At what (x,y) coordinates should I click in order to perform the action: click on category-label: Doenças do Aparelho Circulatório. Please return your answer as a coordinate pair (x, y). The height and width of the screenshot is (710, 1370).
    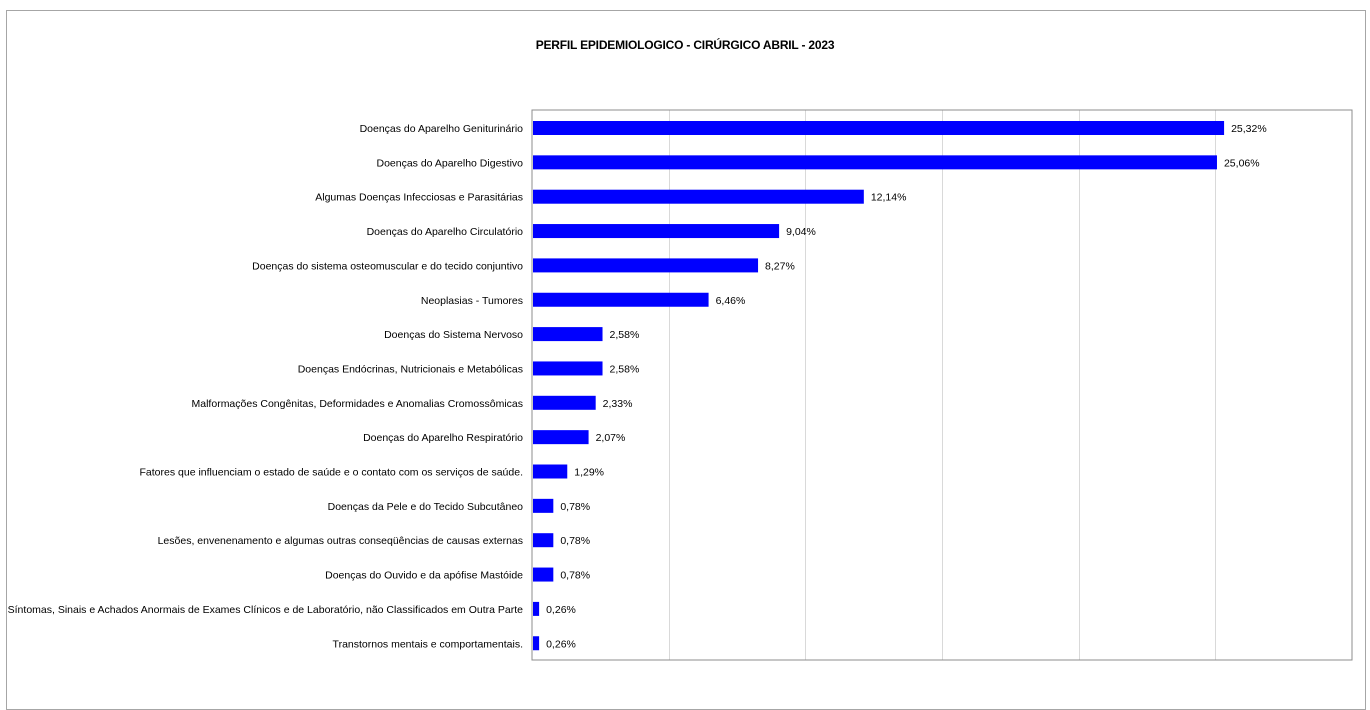
    Looking at the image, I should click on (445, 232).